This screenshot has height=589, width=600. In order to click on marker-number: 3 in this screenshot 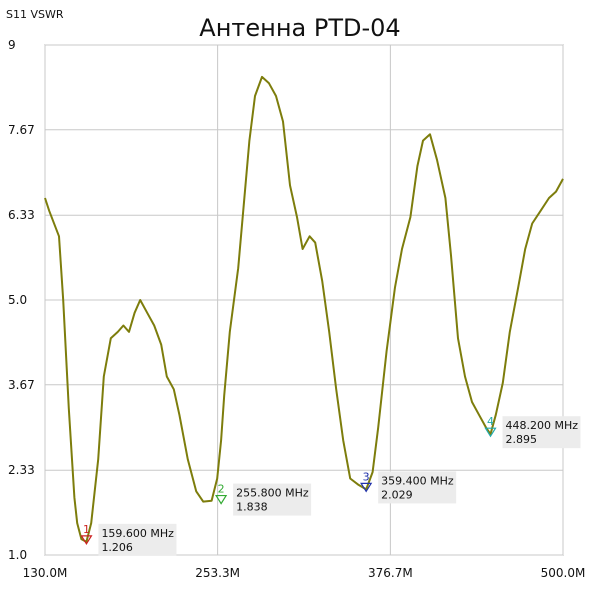, I will do `click(366, 476)`.